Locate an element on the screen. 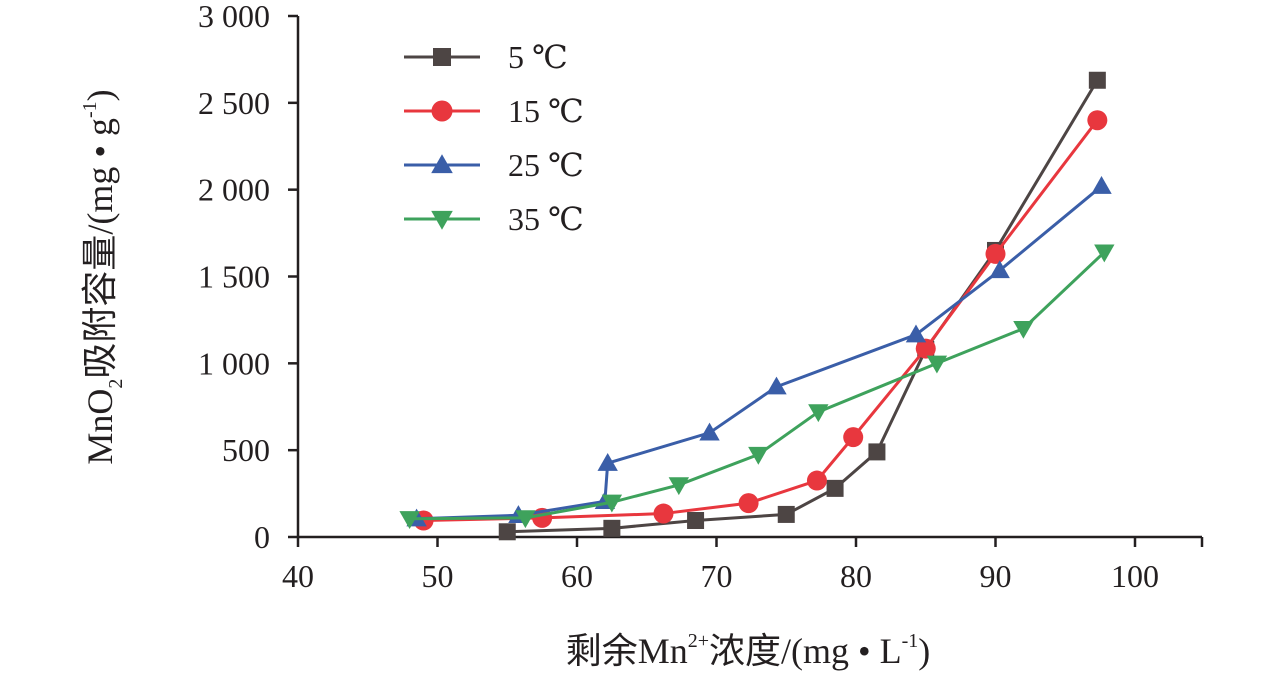  y-tick-label: 1 500 is located at coordinates (234, 277).